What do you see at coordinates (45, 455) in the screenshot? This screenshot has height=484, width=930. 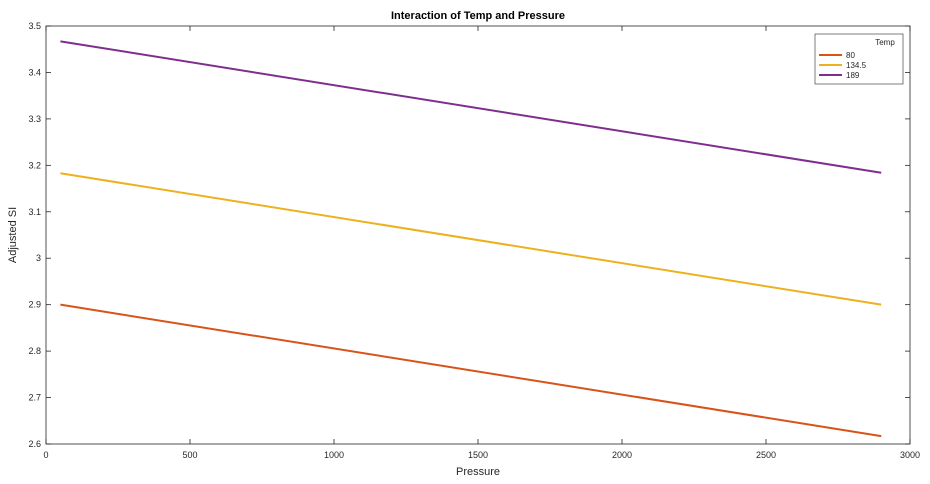 I see `x-tick-label: 0` at bounding box center [45, 455].